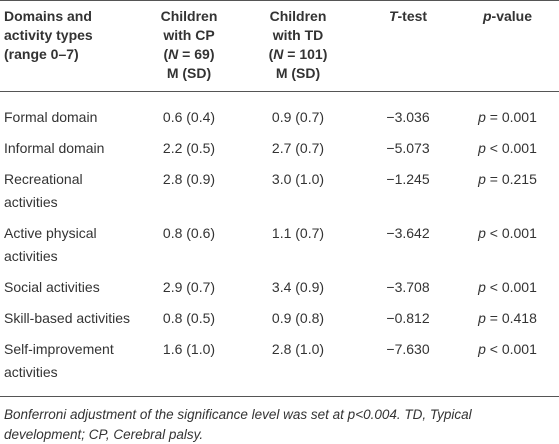 The width and height of the screenshot is (559, 444). What do you see at coordinates (298, 117) in the screenshot?
I see `table-cell: 0.9 (0.7)` at bounding box center [298, 117].